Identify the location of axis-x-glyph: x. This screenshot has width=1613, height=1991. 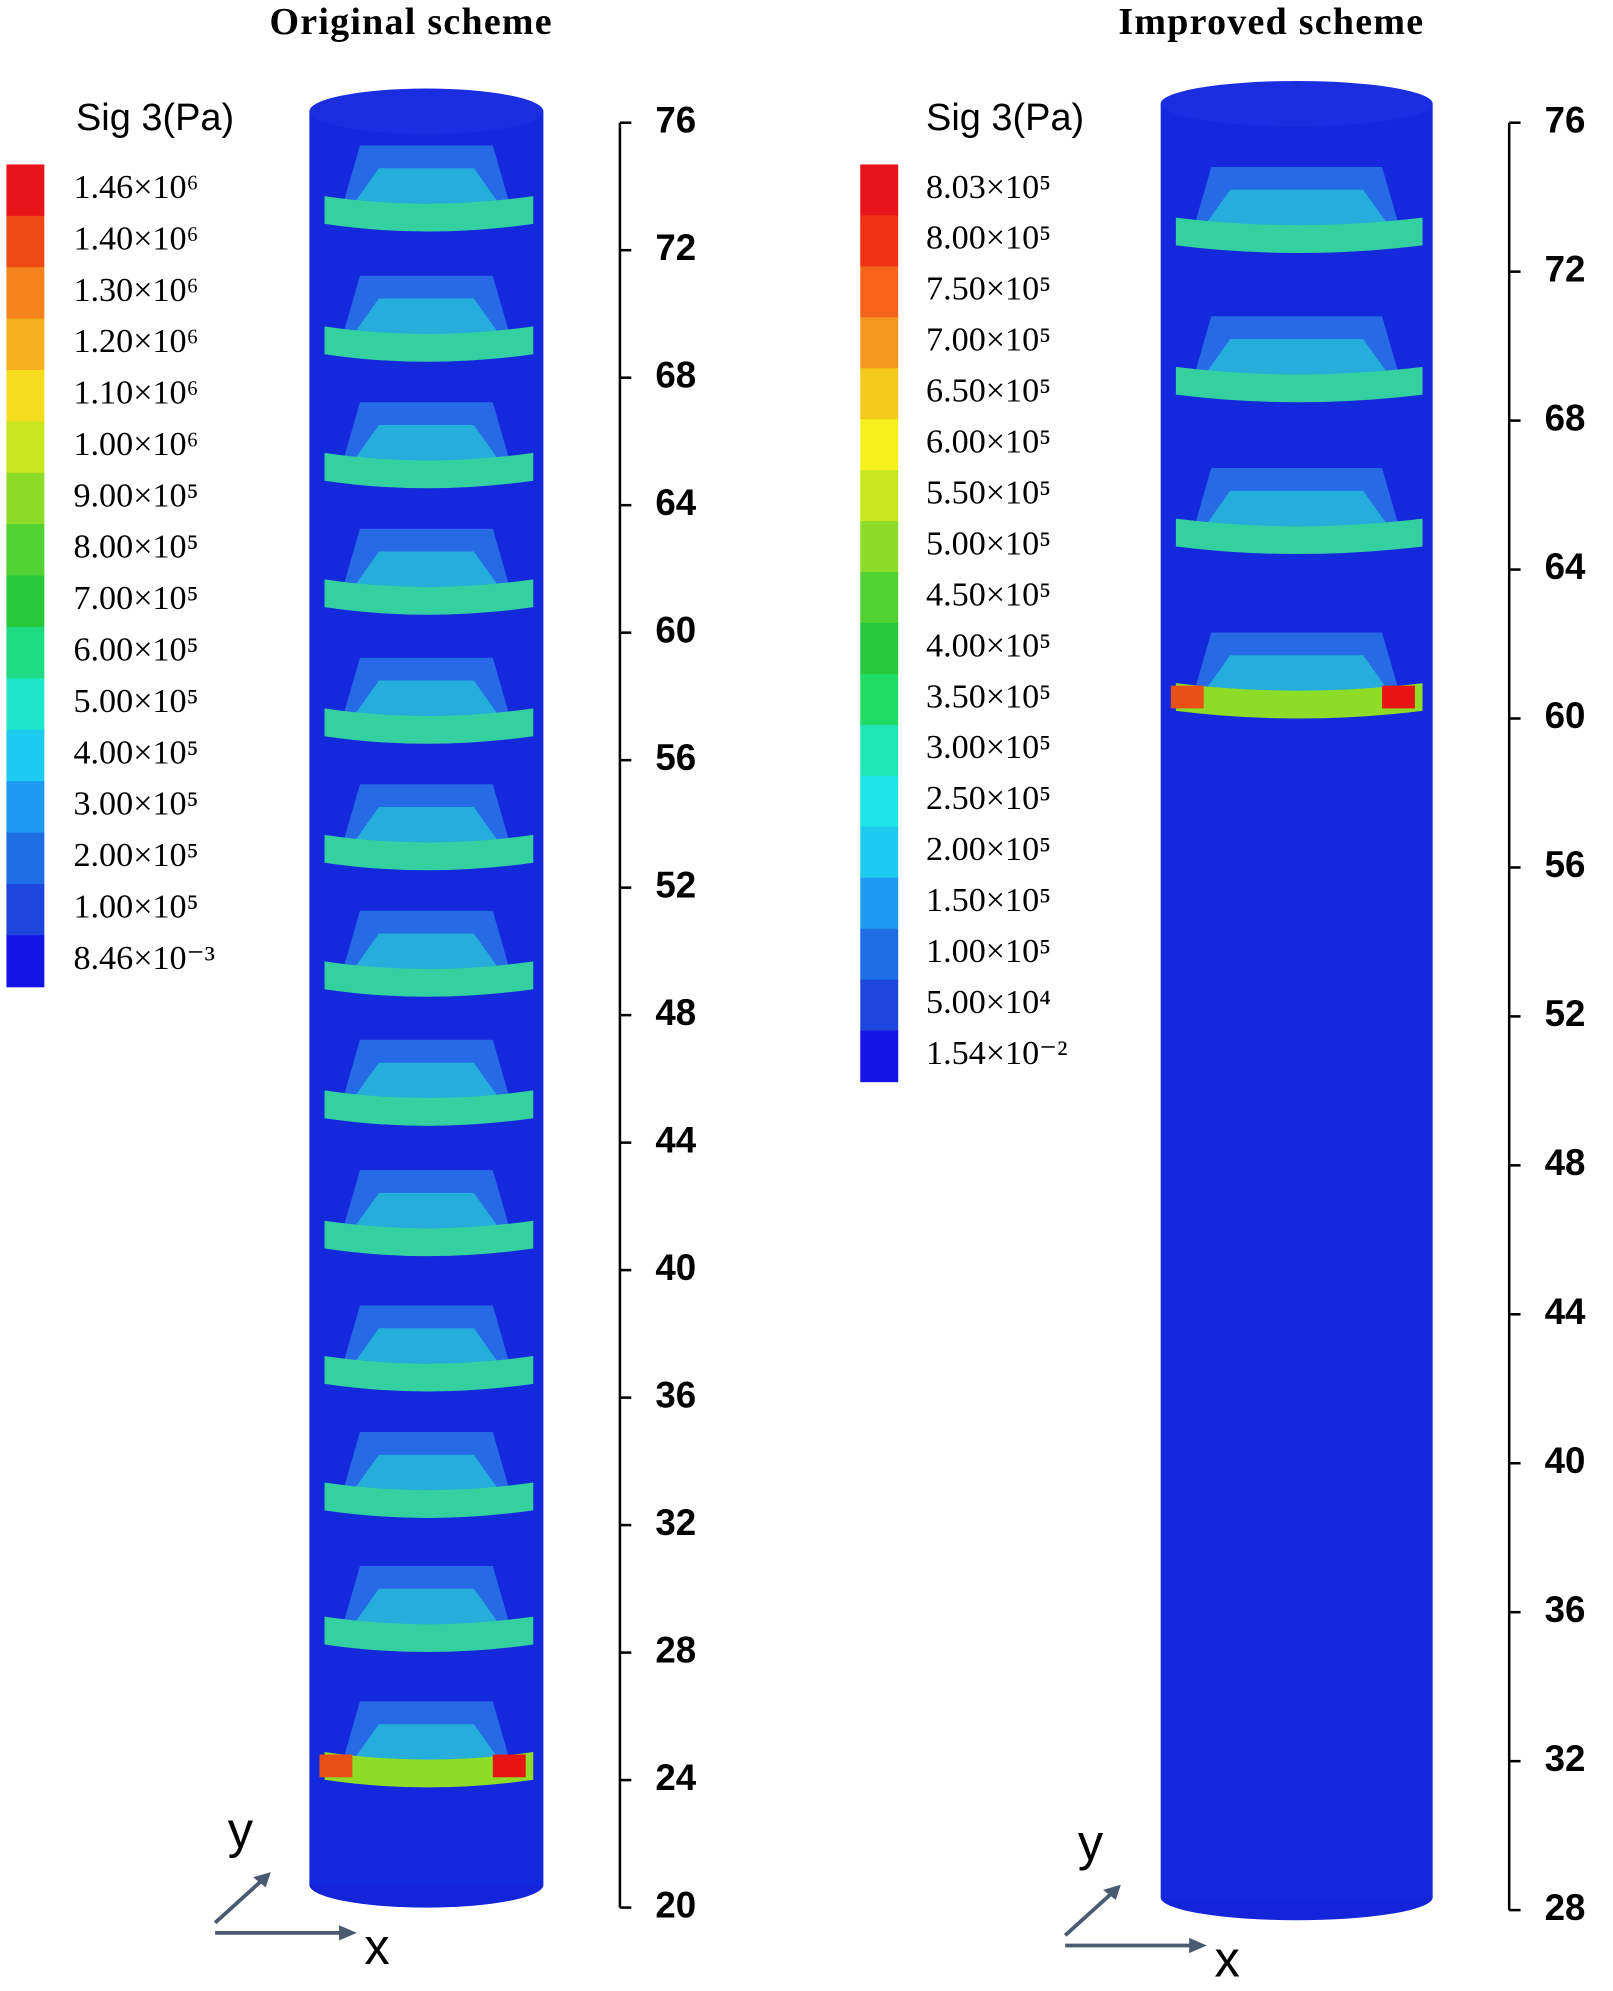
(376, 1946).